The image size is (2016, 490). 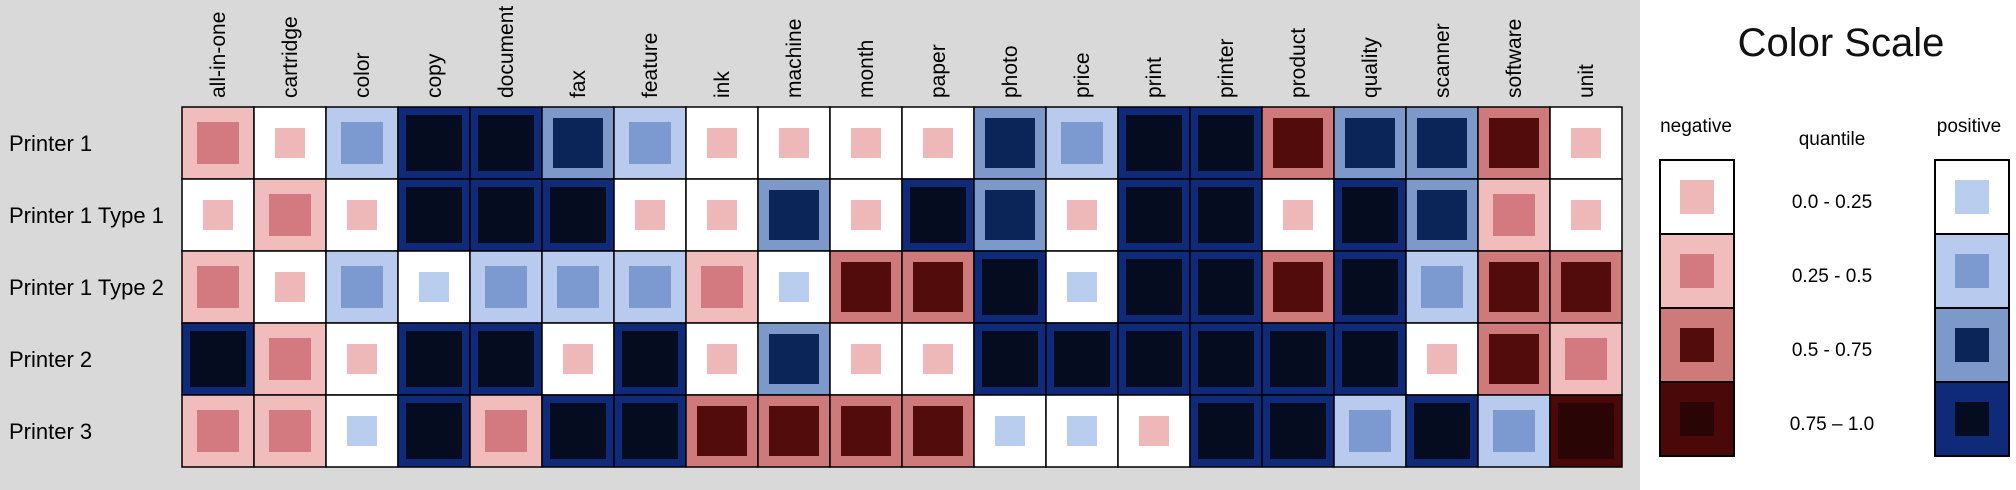 I want to click on column-label: paper, so click(x=938, y=71).